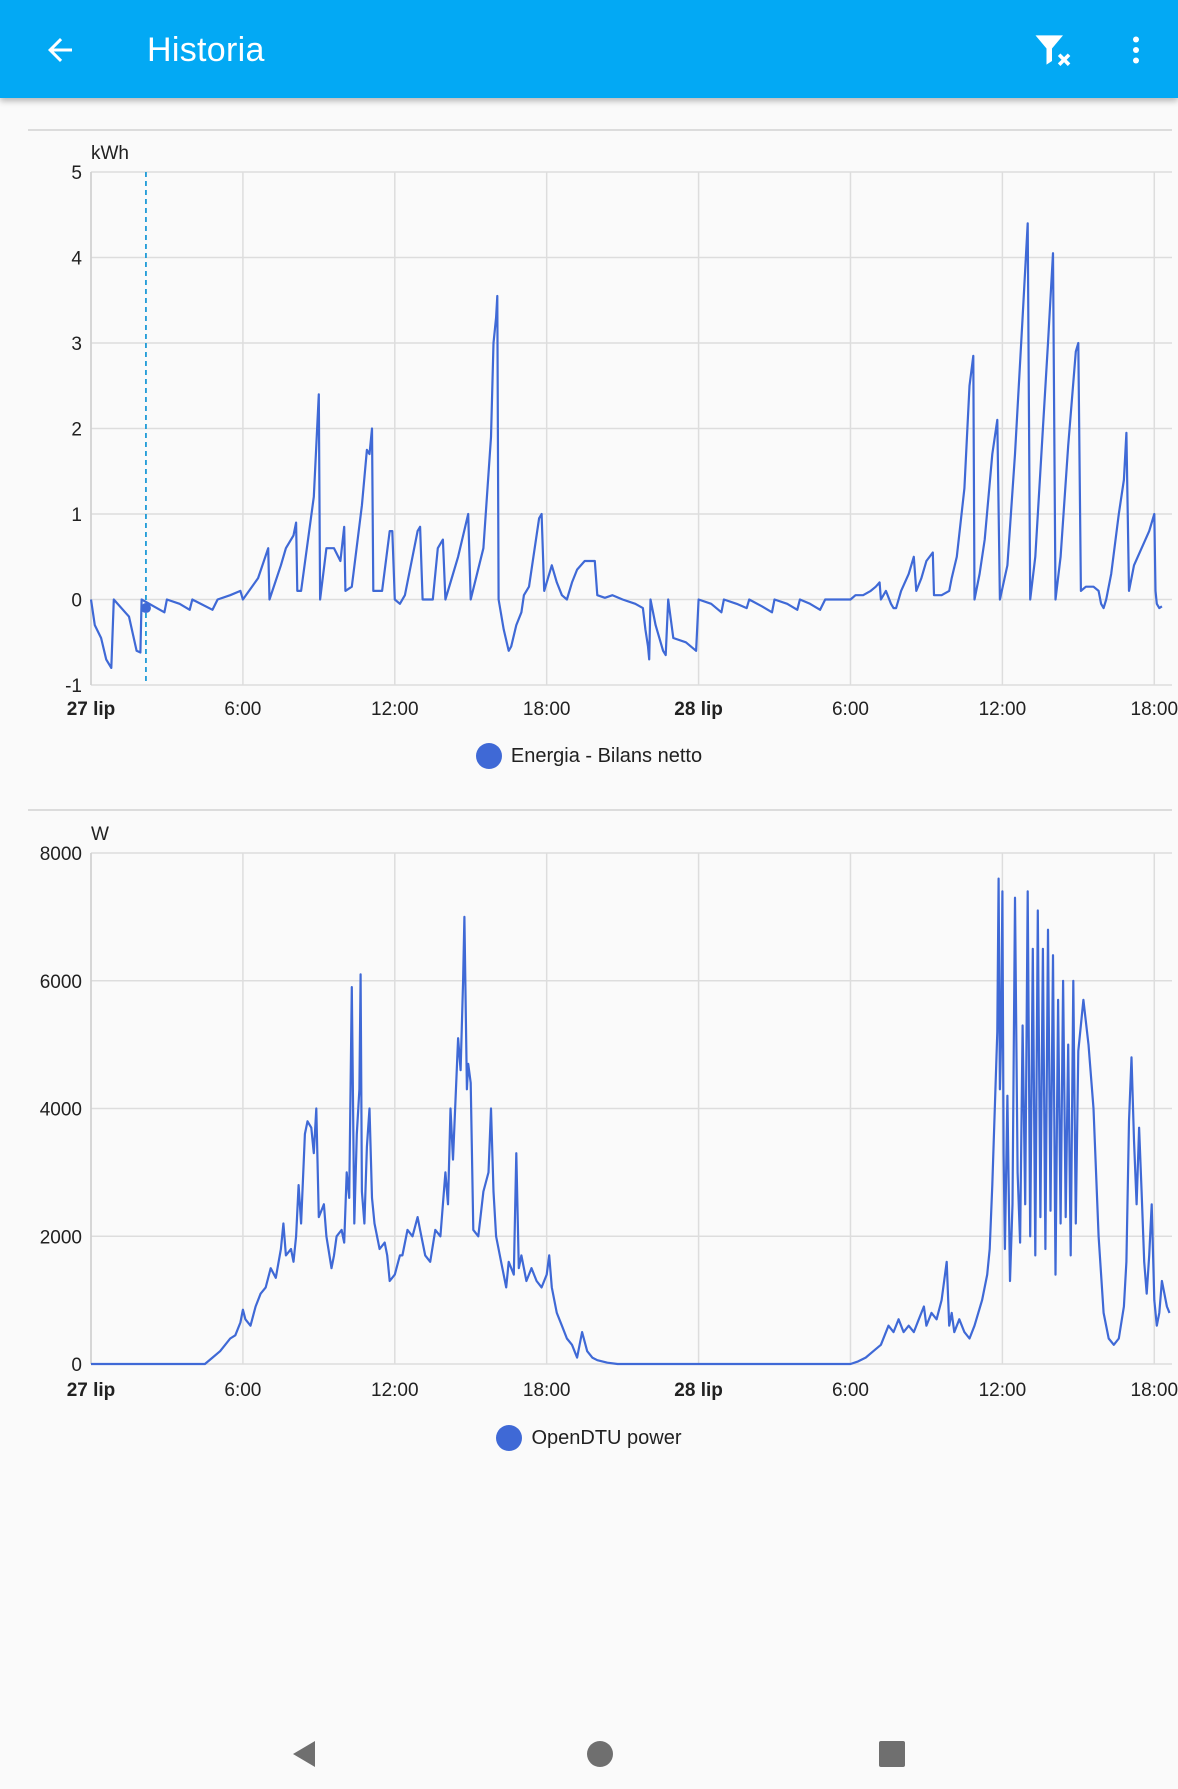 This screenshot has width=1178, height=1789. What do you see at coordinates (76, 344) in the screenshot?
I see `y-tick-label: 3` at bounding box center [76, 344].